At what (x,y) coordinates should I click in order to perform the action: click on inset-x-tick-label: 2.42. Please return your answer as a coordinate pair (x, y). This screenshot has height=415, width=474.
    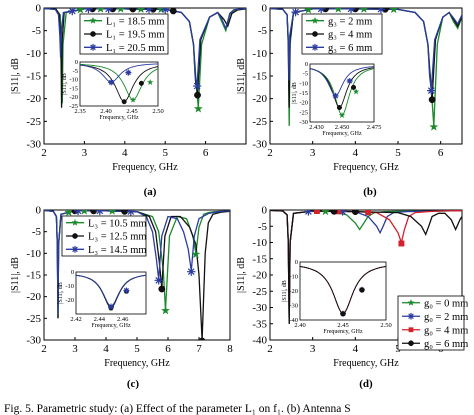
    Looking at the image, I should click on (75, 319).